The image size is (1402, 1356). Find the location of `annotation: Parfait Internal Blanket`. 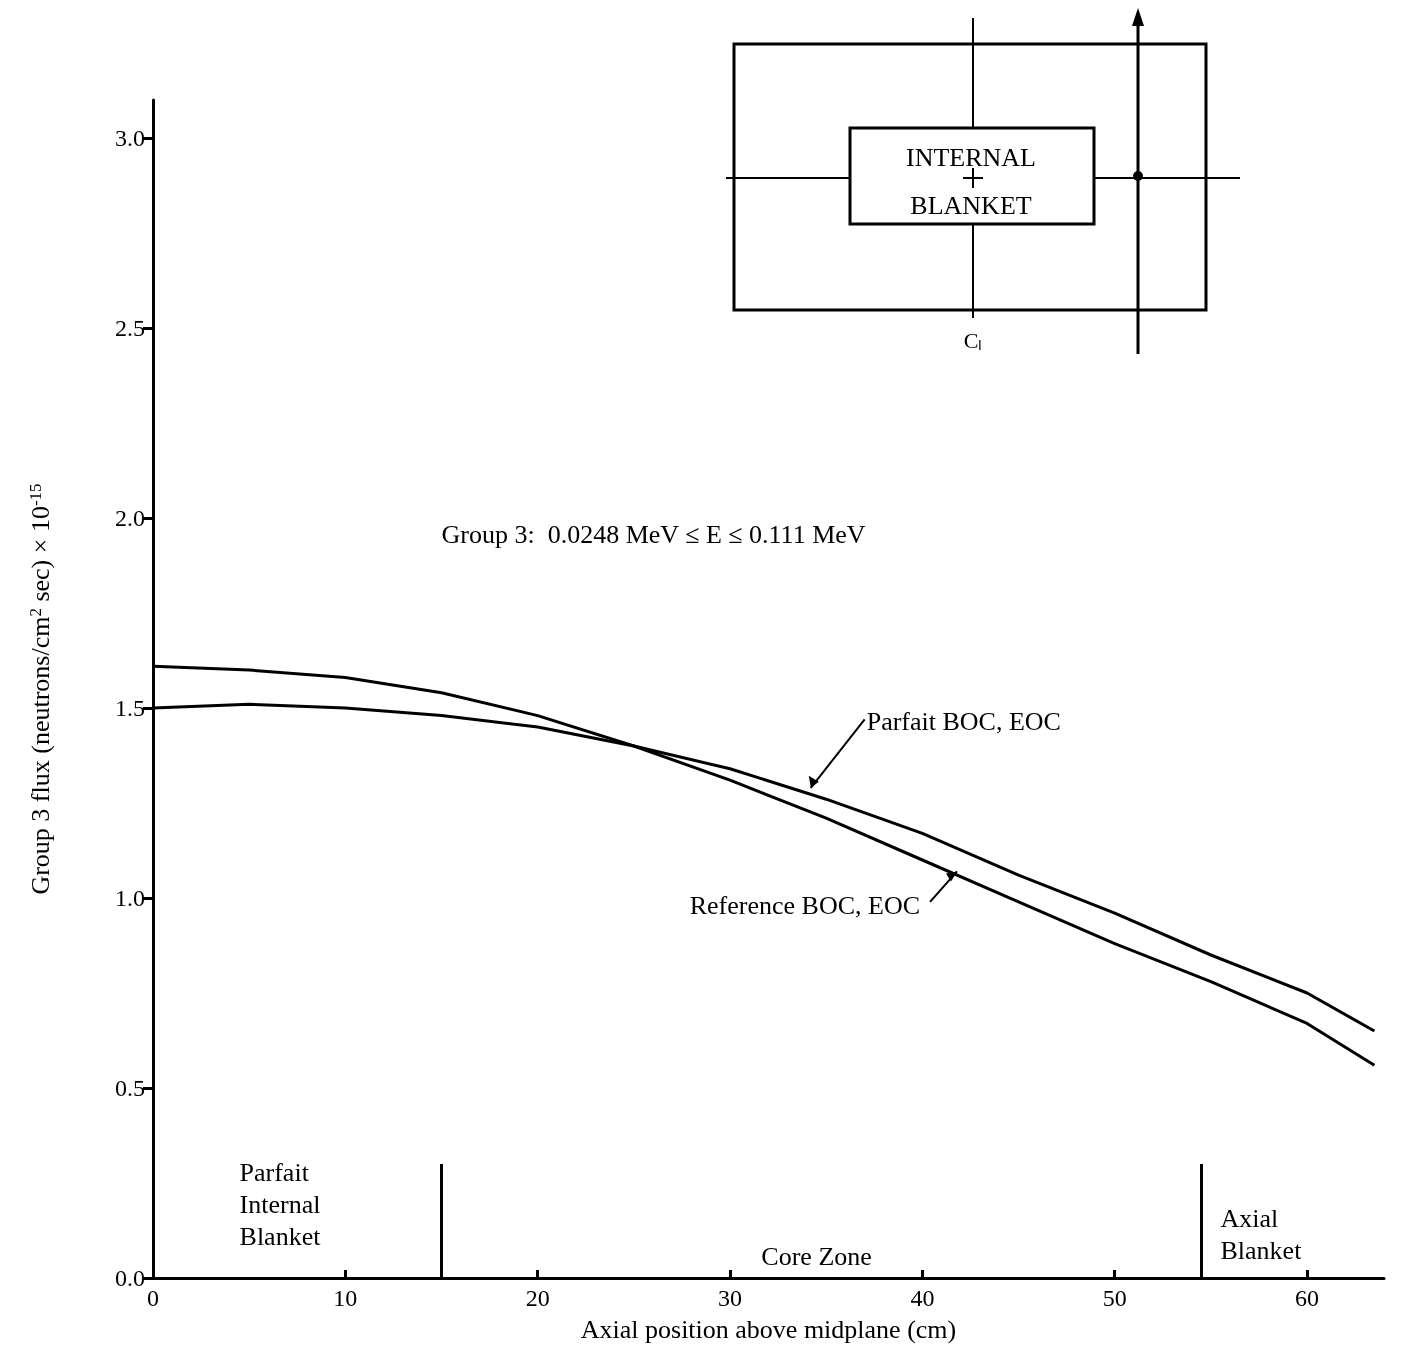

annotation: Parfait Internal Blanket is located at coordinates (280, 1204).